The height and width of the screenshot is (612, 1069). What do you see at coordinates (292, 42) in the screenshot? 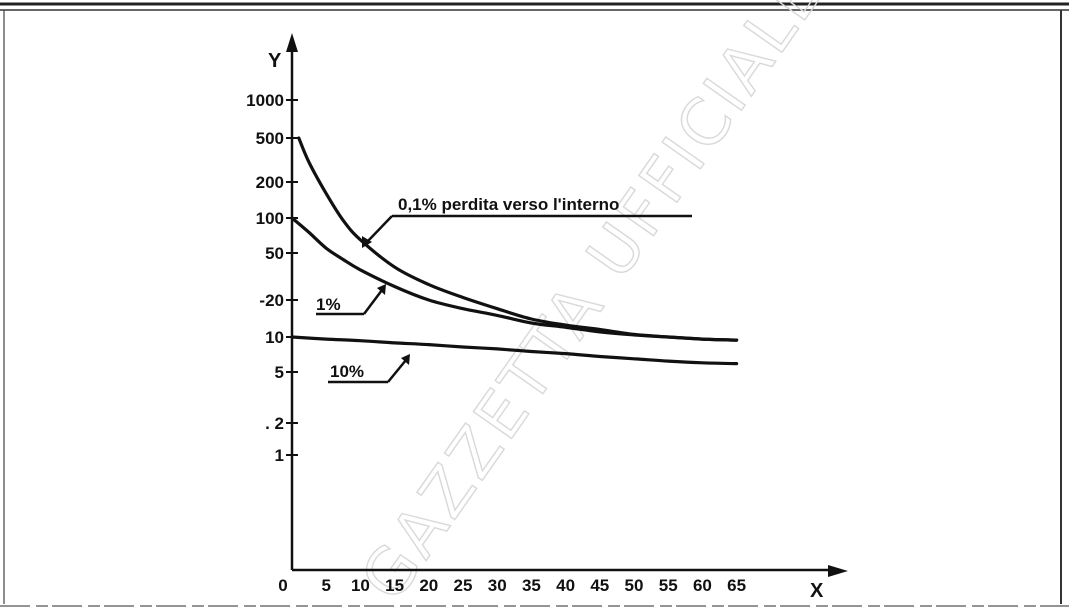
I see `y-axis-arrow` at bounding box center [292, 42].